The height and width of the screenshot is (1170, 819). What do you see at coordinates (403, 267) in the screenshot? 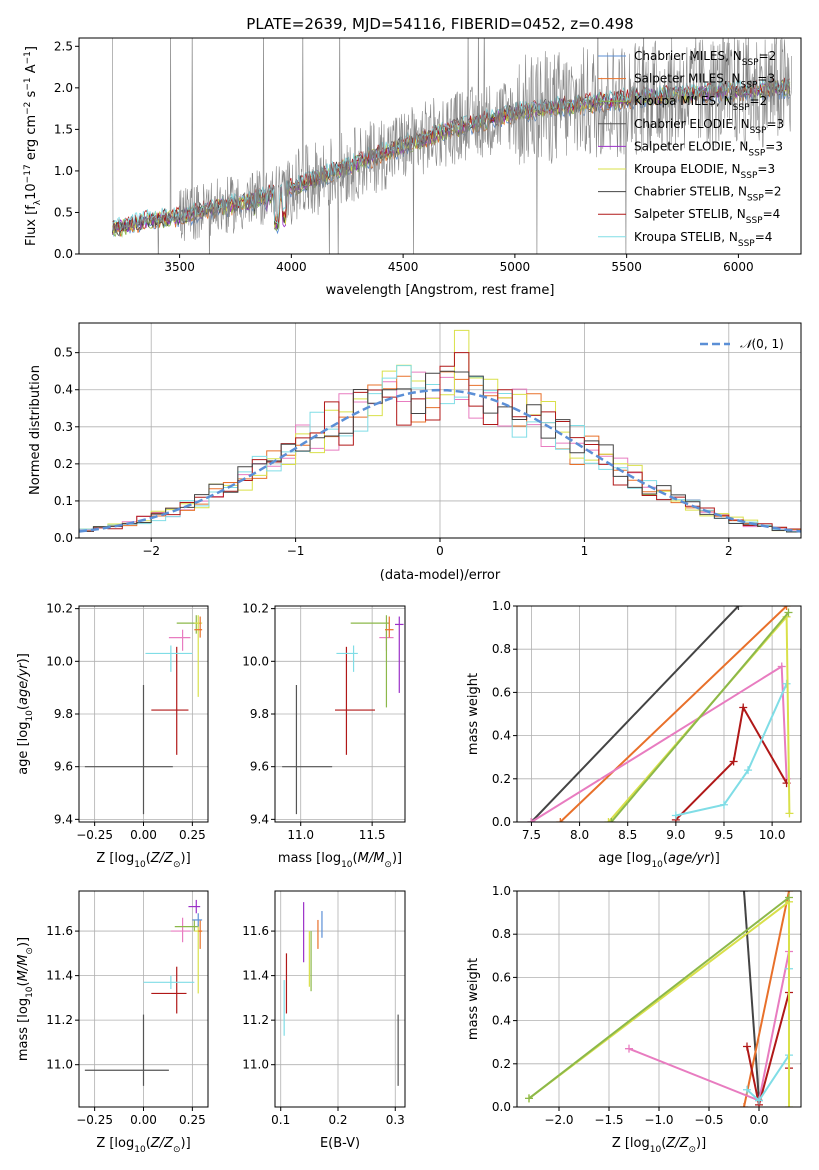
I see `x-tick-label: 4500` at bounding box center [403, 267].